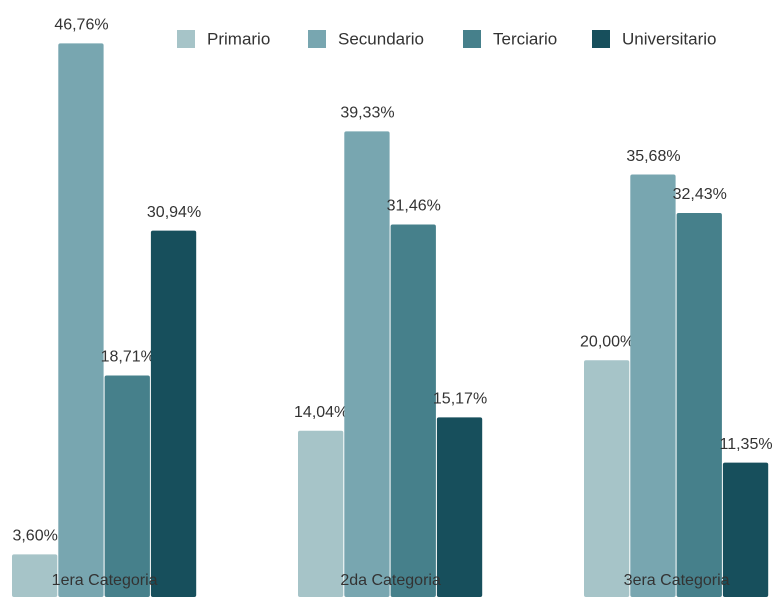 The height and width of the screenshot is (597, 776). I want to click on data-label: 31,46%, so click(414, 206).